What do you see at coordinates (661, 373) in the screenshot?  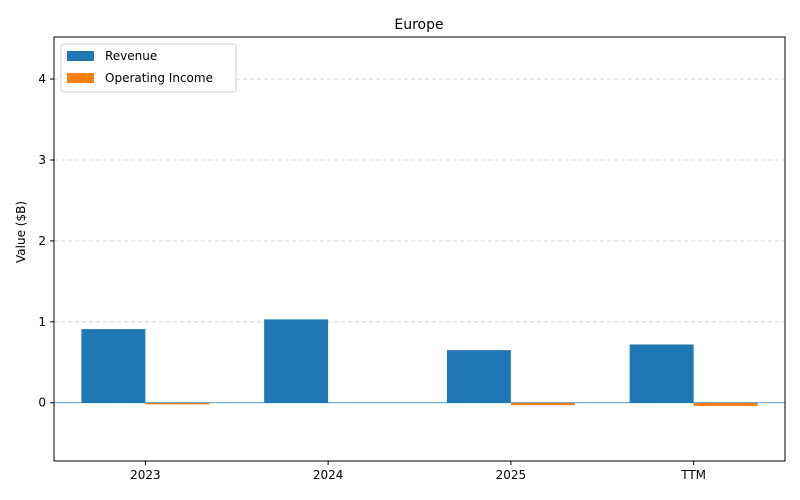 I see `bar-revenue-ttm` at bounding box center [661, 373].